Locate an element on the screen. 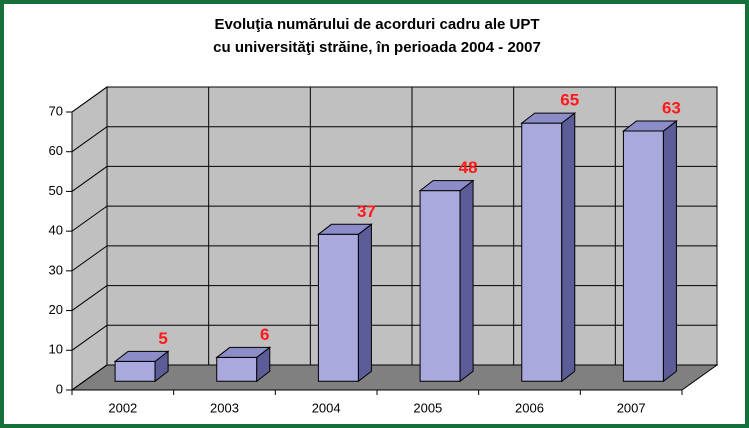 This screenshot has height=428, width=749. value-label: 63 is located at coordinates (671, 108).